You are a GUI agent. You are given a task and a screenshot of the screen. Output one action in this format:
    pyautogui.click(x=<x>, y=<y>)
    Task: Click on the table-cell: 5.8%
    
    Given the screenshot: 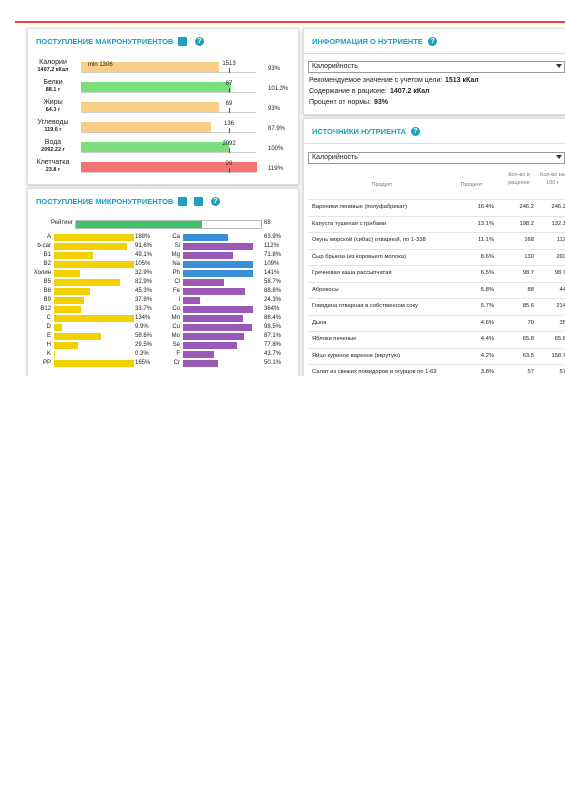 What is the action you would take?
    pyautogui.click(x=487, y=289)
    